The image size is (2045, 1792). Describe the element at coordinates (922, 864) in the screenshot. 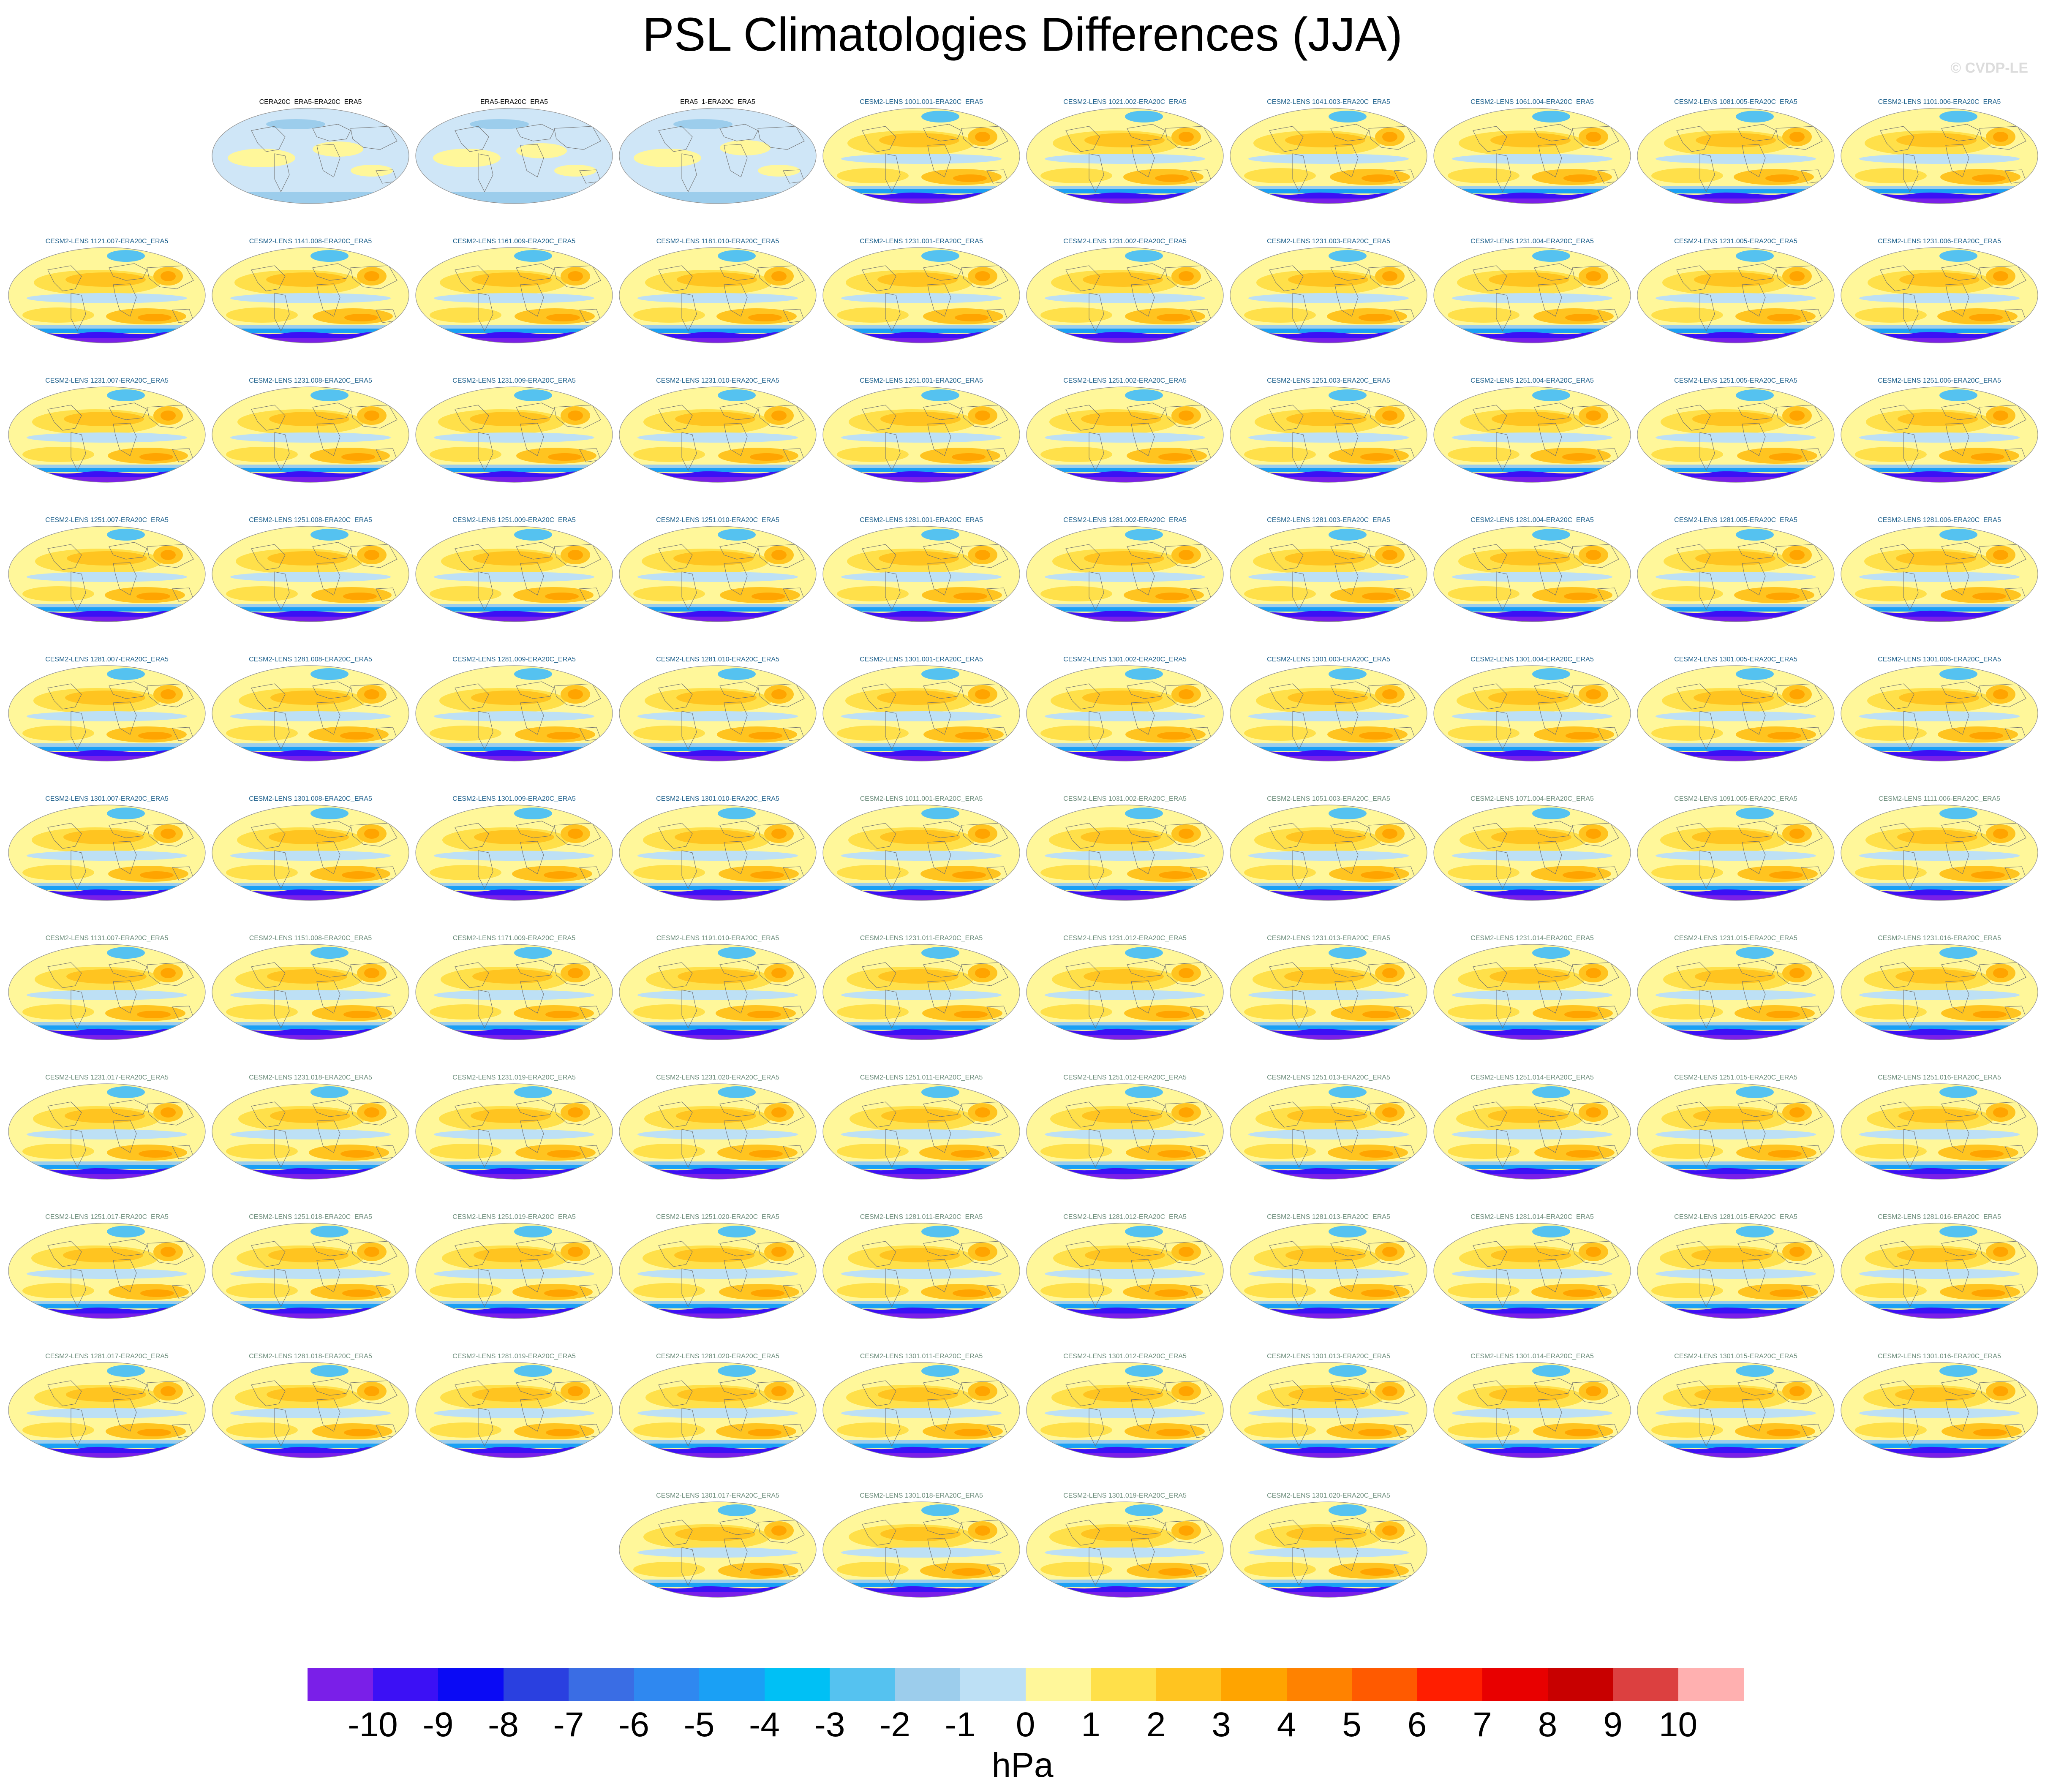

I see `map-panel: CESM2-LENS 1011.001-ERA20C_ERA5` at that location.